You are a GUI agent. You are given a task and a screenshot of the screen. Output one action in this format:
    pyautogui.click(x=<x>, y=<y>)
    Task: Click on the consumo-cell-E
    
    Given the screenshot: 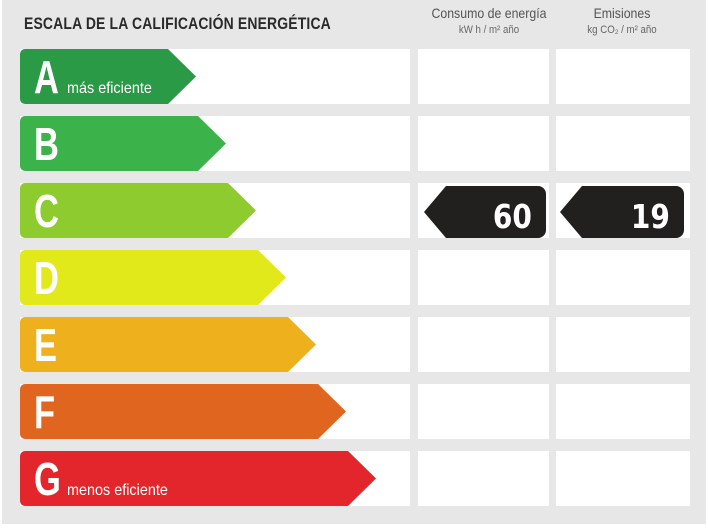 What is the action you would take?
    pyautogui.click(x=483, y=344)
    